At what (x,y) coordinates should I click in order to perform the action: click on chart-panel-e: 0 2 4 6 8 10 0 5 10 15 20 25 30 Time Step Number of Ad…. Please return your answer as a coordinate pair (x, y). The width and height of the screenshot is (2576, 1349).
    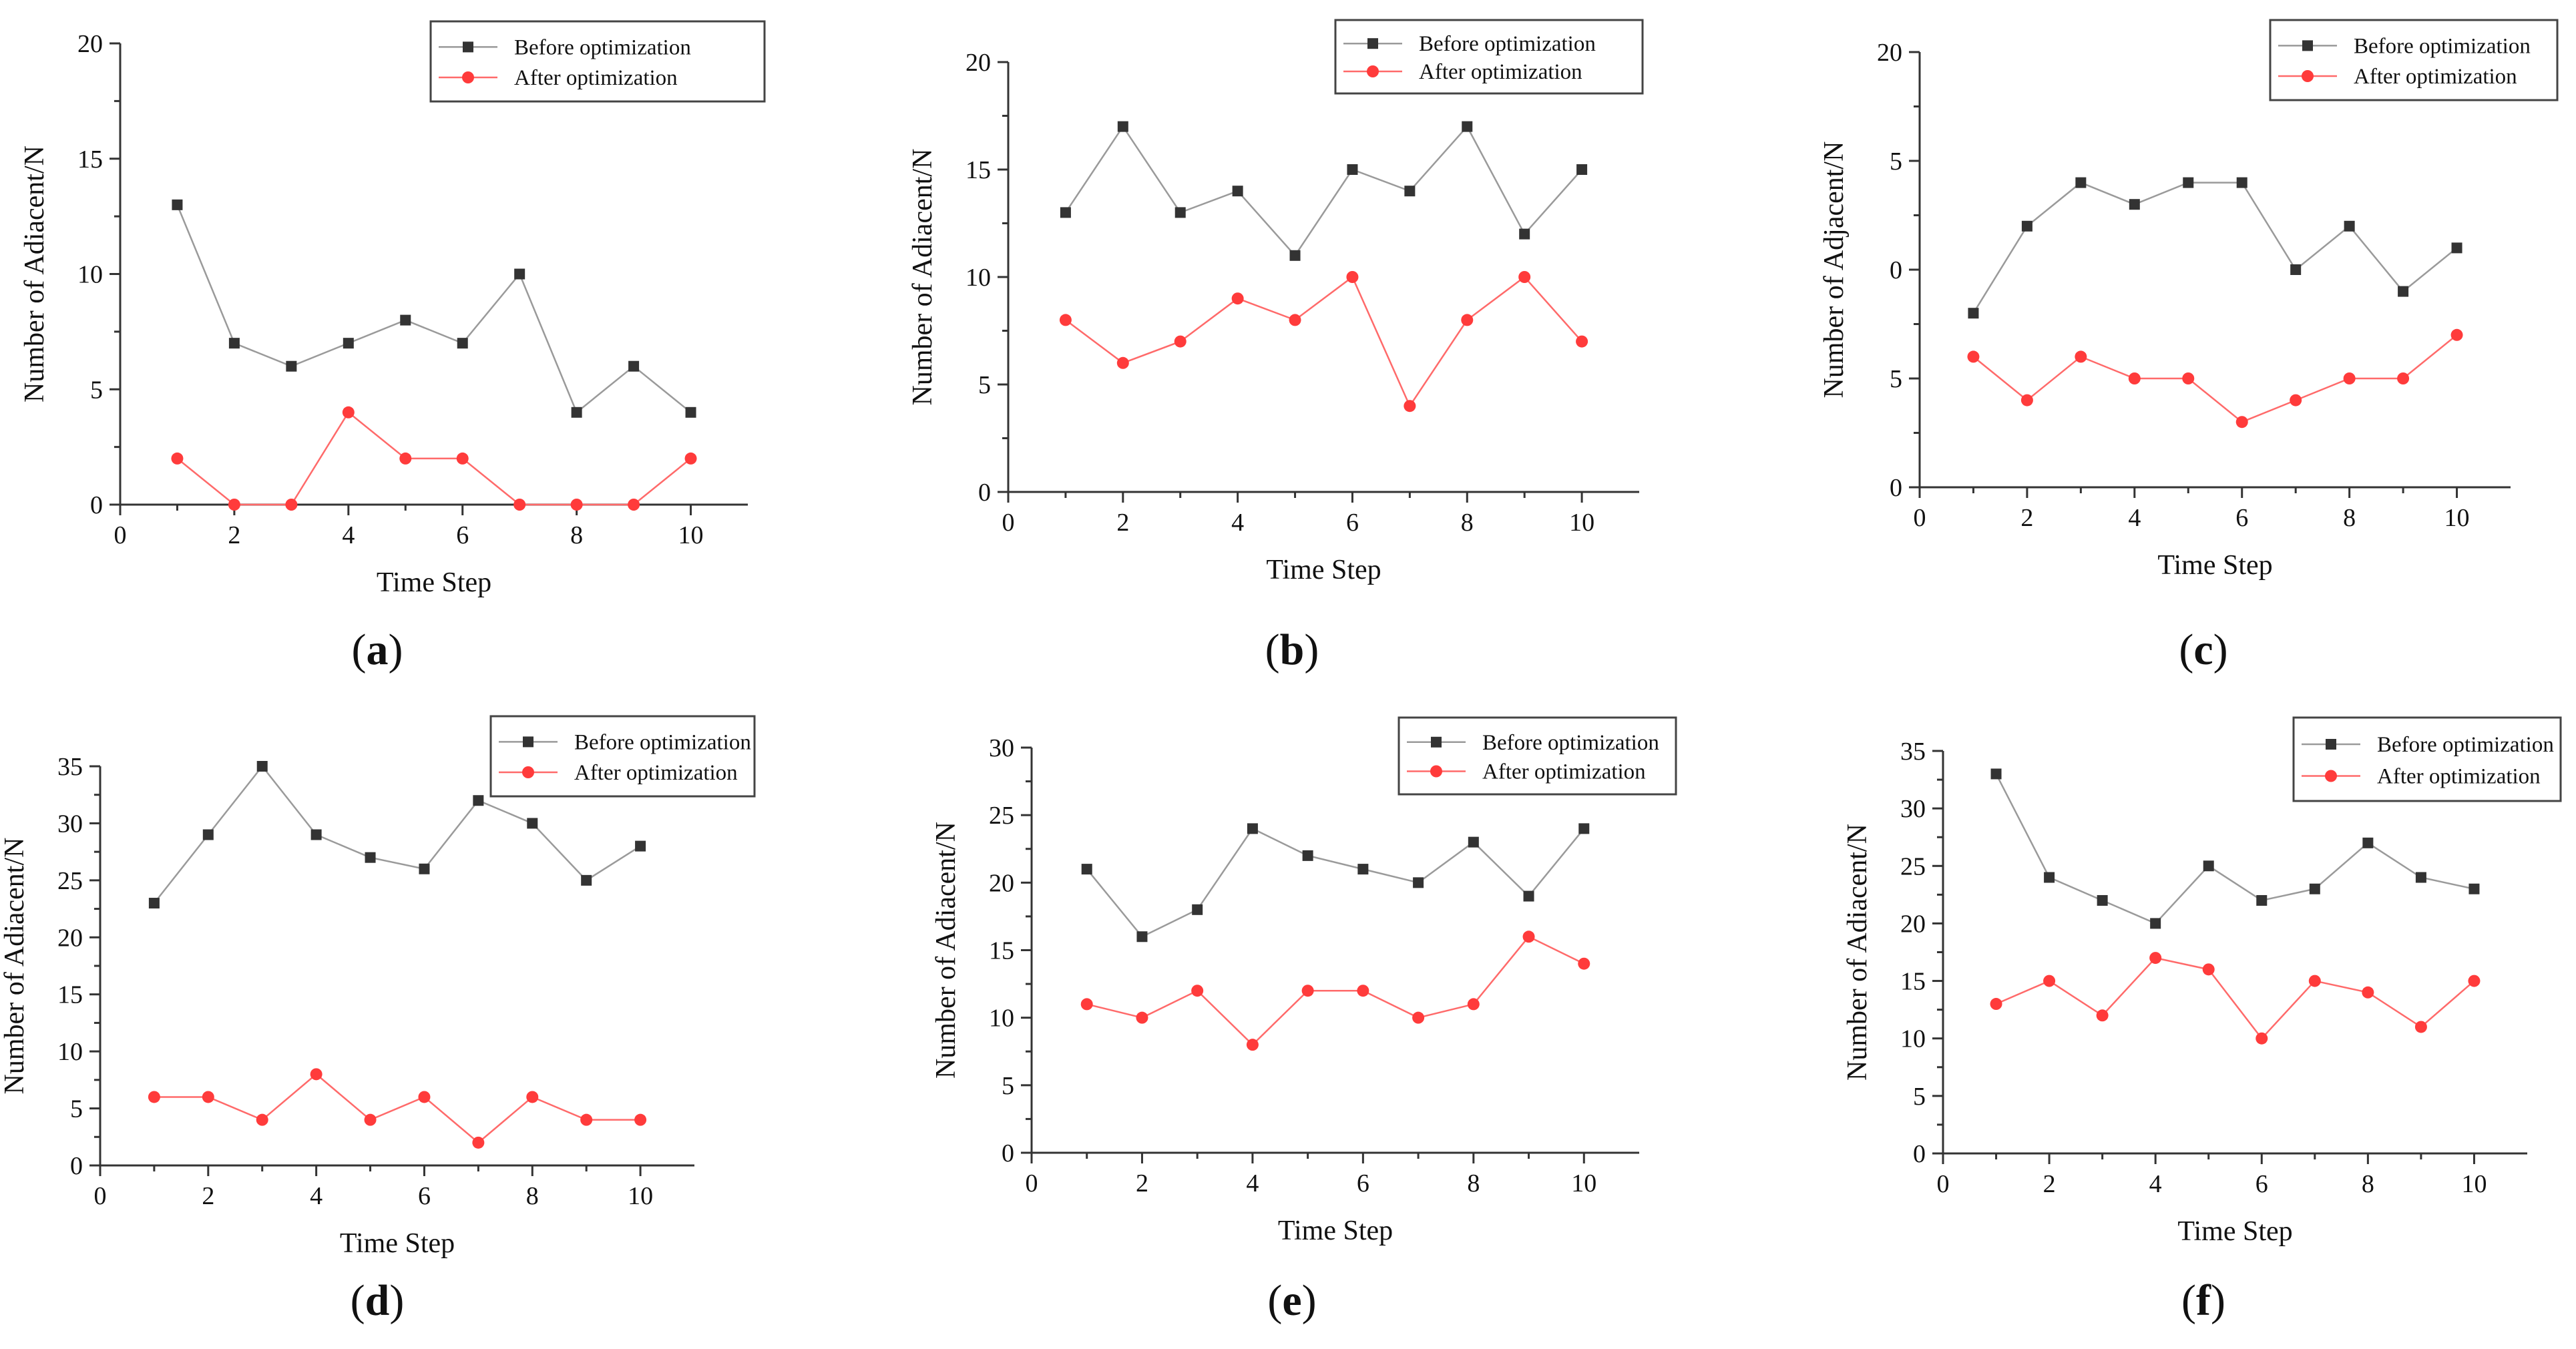
    Looking at the image, I should click on (1304, 1020).